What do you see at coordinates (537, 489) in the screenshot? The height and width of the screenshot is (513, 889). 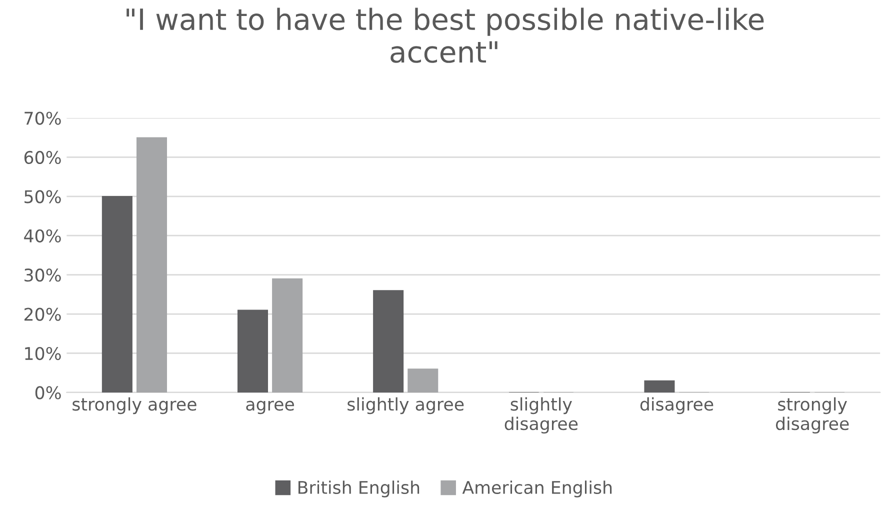 I see `legend-label: American English` at bounding box center [537, 489].